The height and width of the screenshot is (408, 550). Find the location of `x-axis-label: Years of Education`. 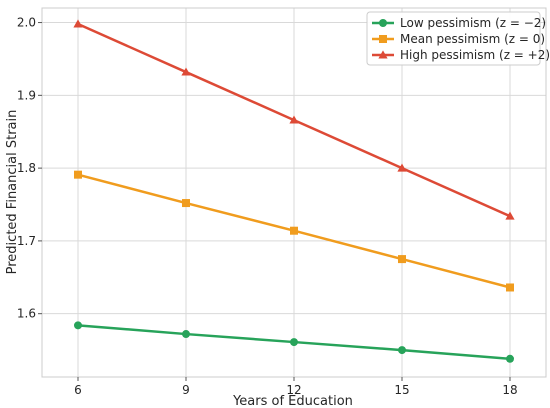

x-axis-label: Years of Education is located at coordinates (292, 401).